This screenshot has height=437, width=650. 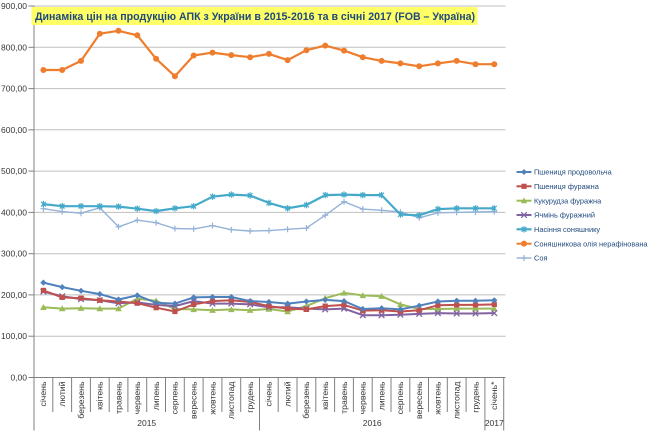 I want to click on svg-text: Насіння соняшнику, so click(x=567, y=229).